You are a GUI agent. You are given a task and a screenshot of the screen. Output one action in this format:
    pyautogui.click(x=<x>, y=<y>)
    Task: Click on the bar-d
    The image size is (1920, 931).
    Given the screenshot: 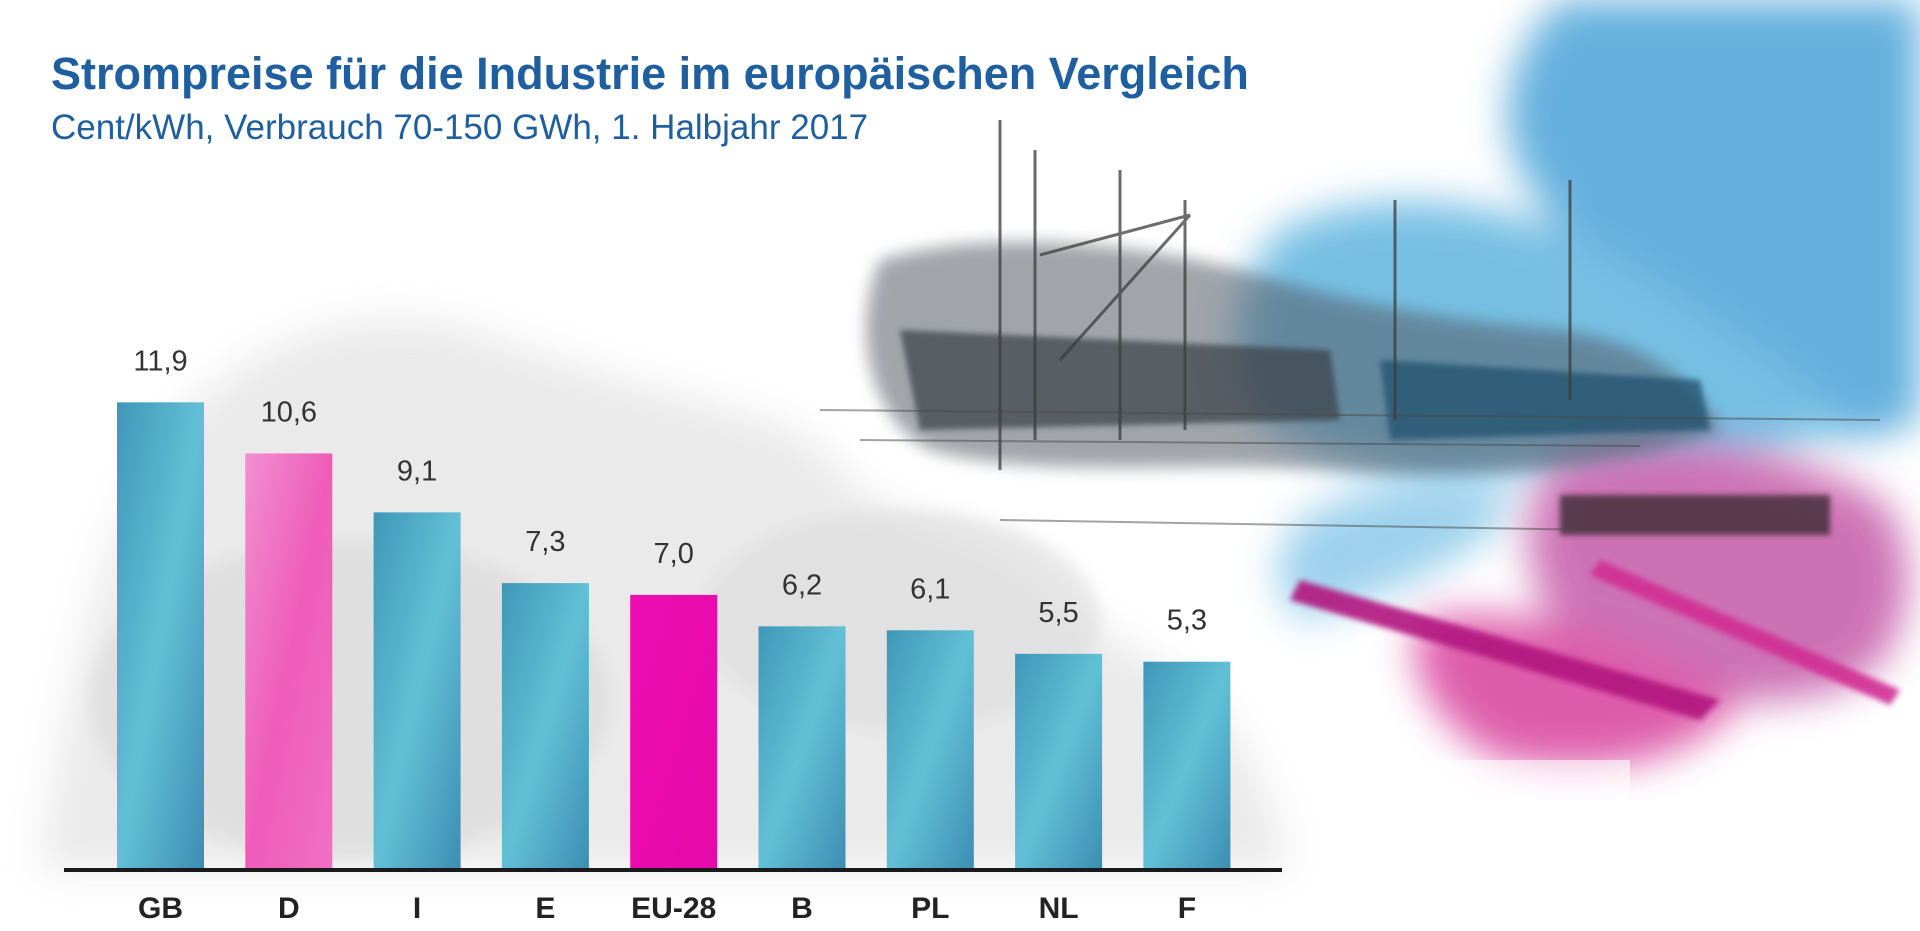 What is the action you would take?
    pyautogui.click(x=289, y=661)
    